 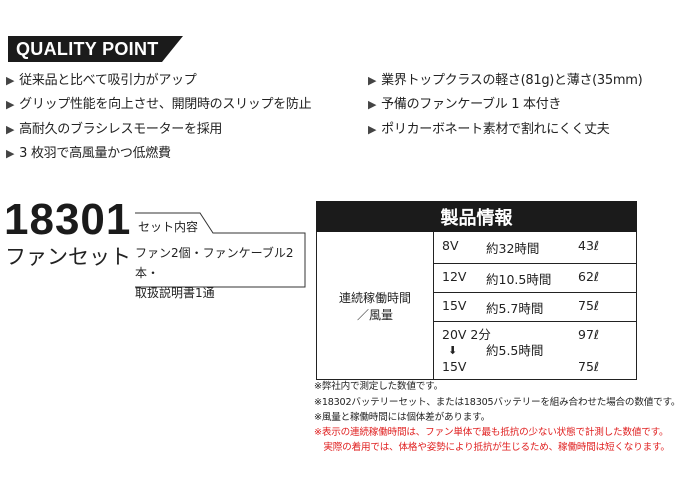 I want to click on down-arrow-icon: ⬇, so click(x=453, y=350).